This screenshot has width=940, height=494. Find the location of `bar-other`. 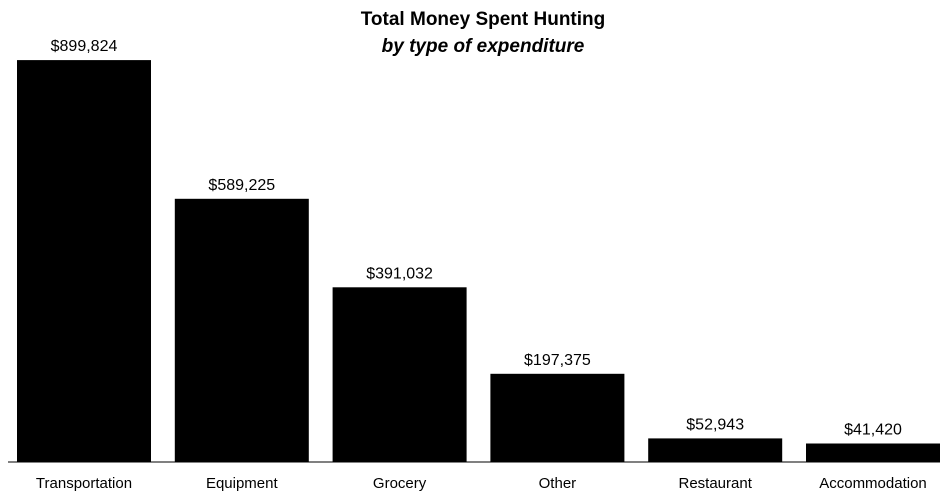

bar-other is located at coordinates (557, 417).